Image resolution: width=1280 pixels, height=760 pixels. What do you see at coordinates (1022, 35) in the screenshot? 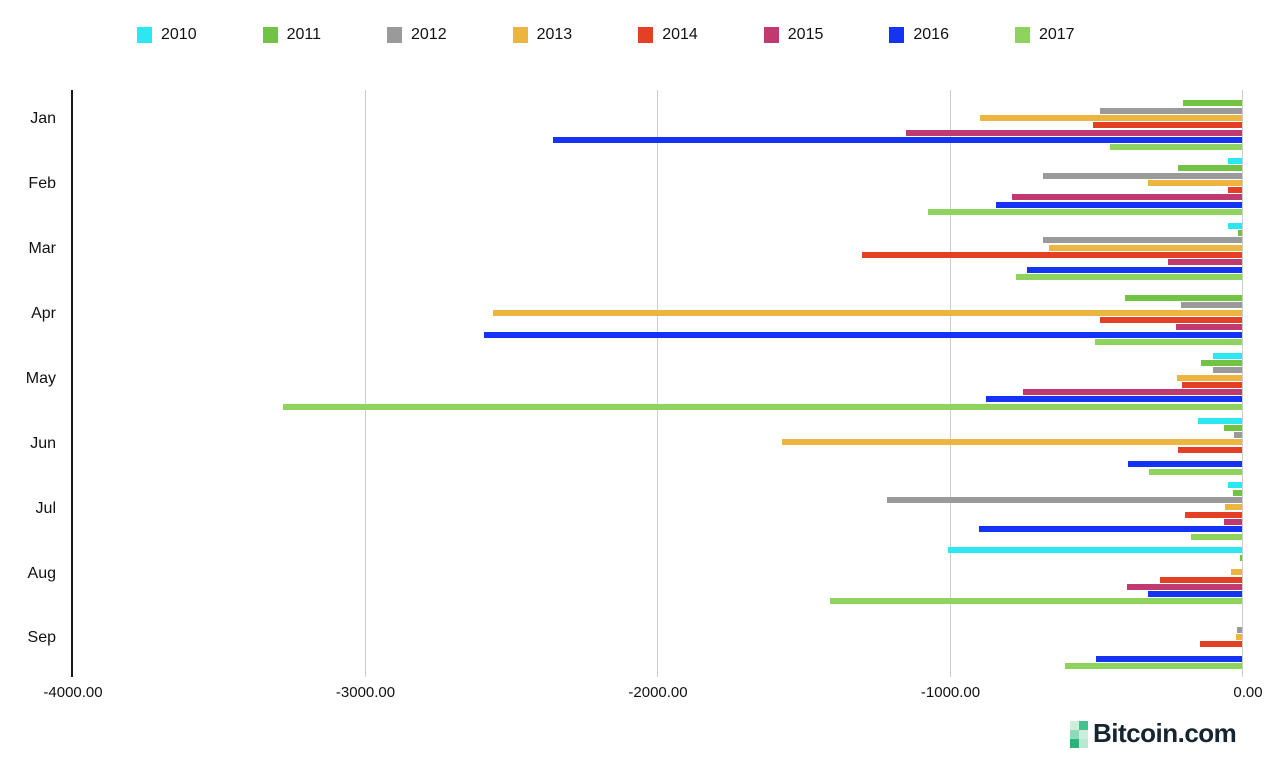
I see `legend-swatch-2017` at bounding box center [1022, 35].